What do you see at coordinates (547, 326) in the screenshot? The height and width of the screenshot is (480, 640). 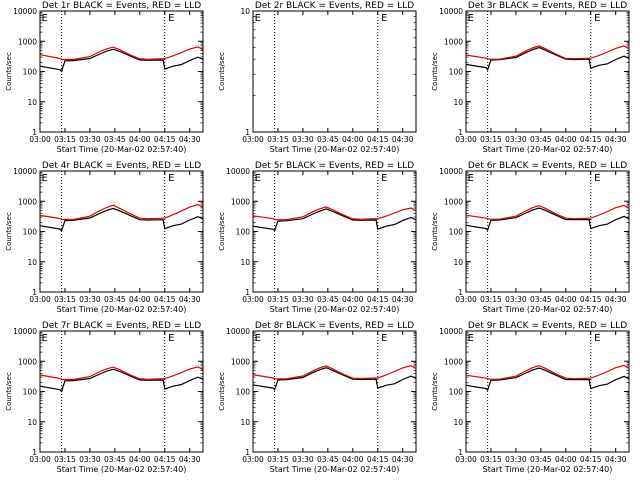 I see `plot-title: Det 9r BLACK = Events, RED = LLD` at bounding box center [547, 326].